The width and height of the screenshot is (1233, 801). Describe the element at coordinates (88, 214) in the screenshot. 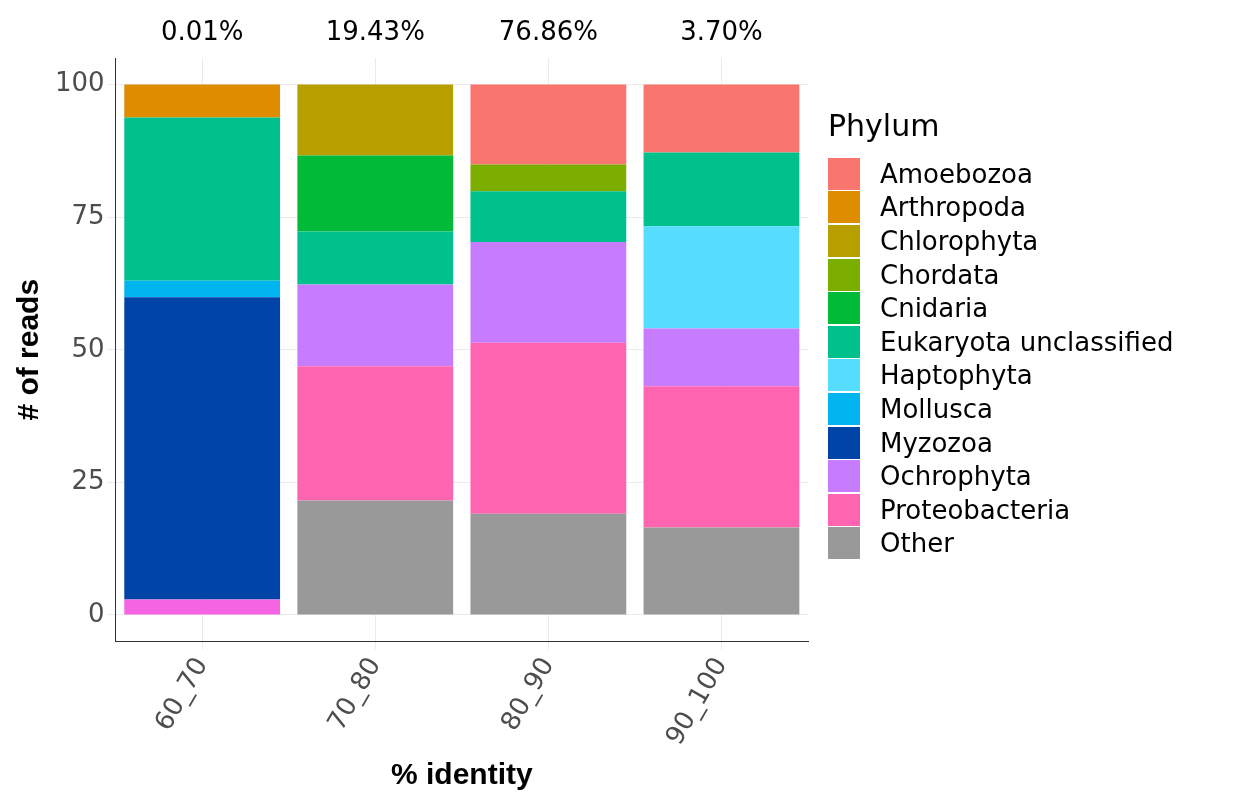

I see `y-tick-label: 75` at that location.